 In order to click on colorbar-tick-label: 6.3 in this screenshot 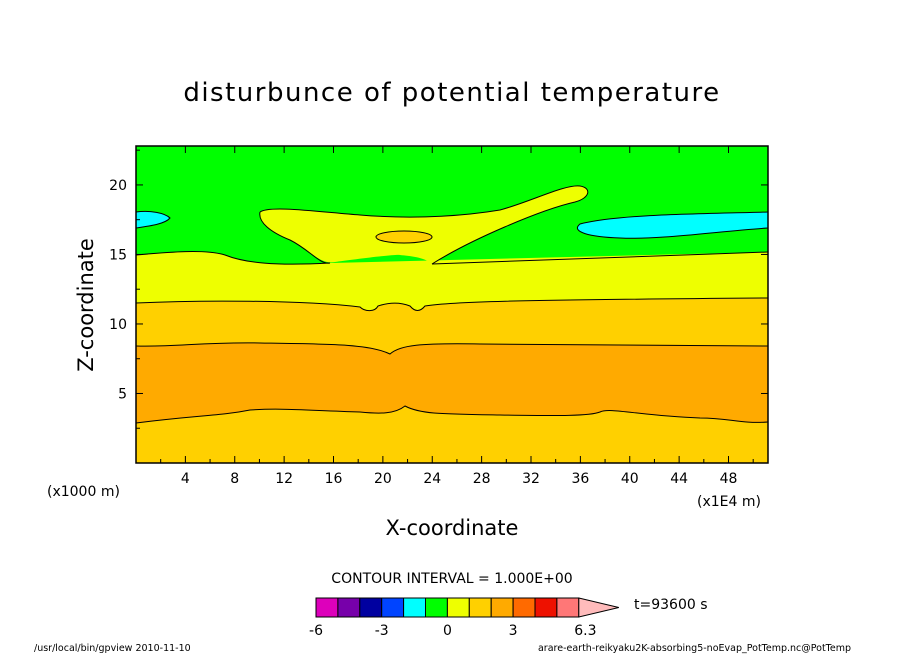, I will do `click(585, 631)`.